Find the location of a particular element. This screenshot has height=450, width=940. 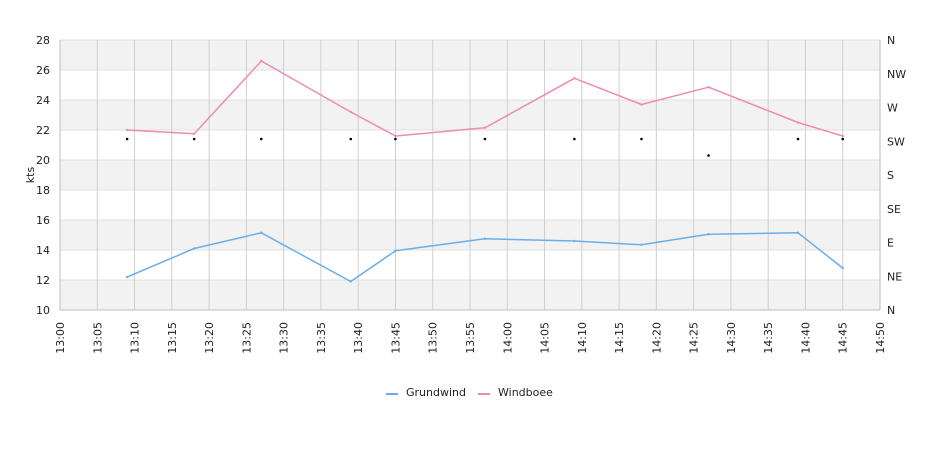

x-tick-label: 14:40 is located at coordinates (805, 338).